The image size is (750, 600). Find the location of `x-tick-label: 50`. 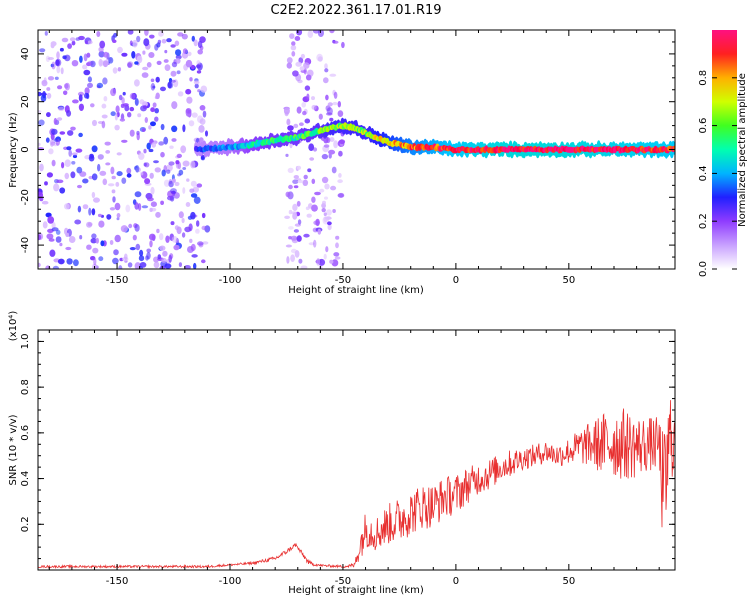

x-tick-label: 50 is located at coordinates (568, 581).